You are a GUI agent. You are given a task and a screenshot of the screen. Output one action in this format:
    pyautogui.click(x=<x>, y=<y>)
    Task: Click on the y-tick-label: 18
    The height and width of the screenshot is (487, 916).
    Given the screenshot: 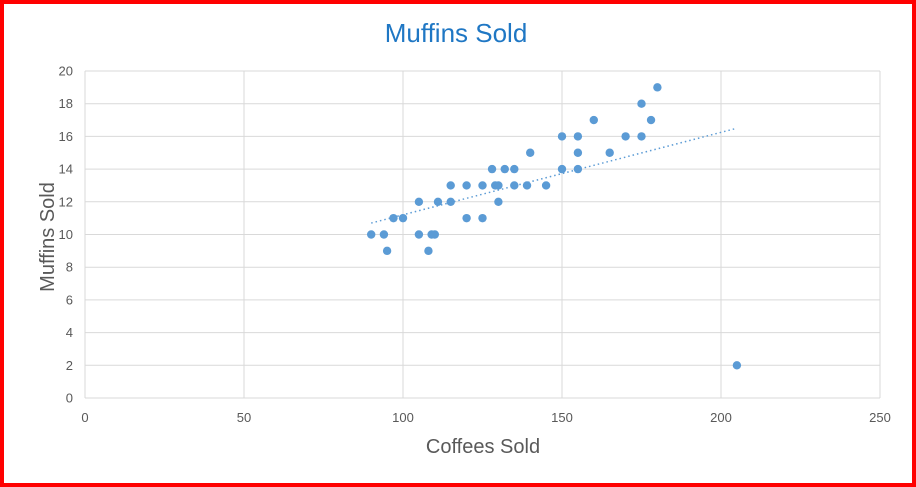 What is the action you would take?
    pyautogui.click(x=66, y=103)
    